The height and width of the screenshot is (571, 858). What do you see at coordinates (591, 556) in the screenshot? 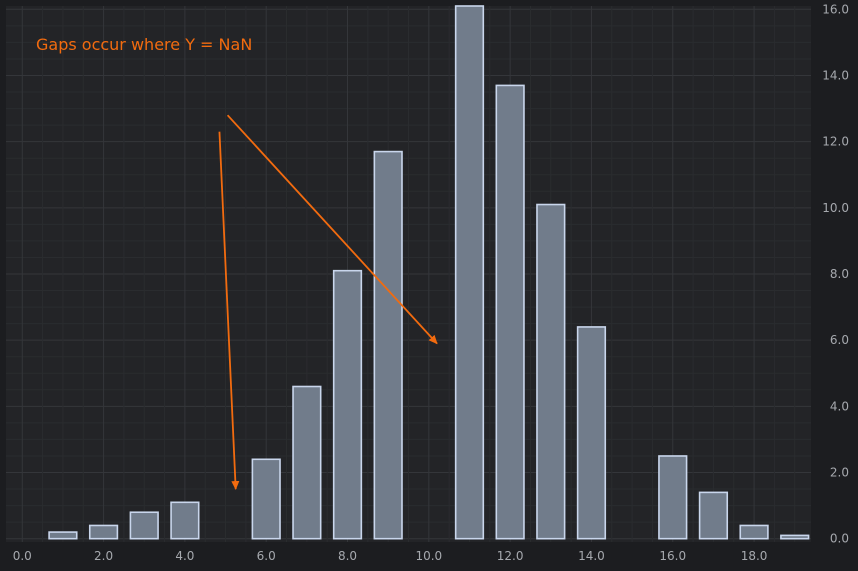
I see `x-tick-label: 14.0` at bounding box center [591, 556].